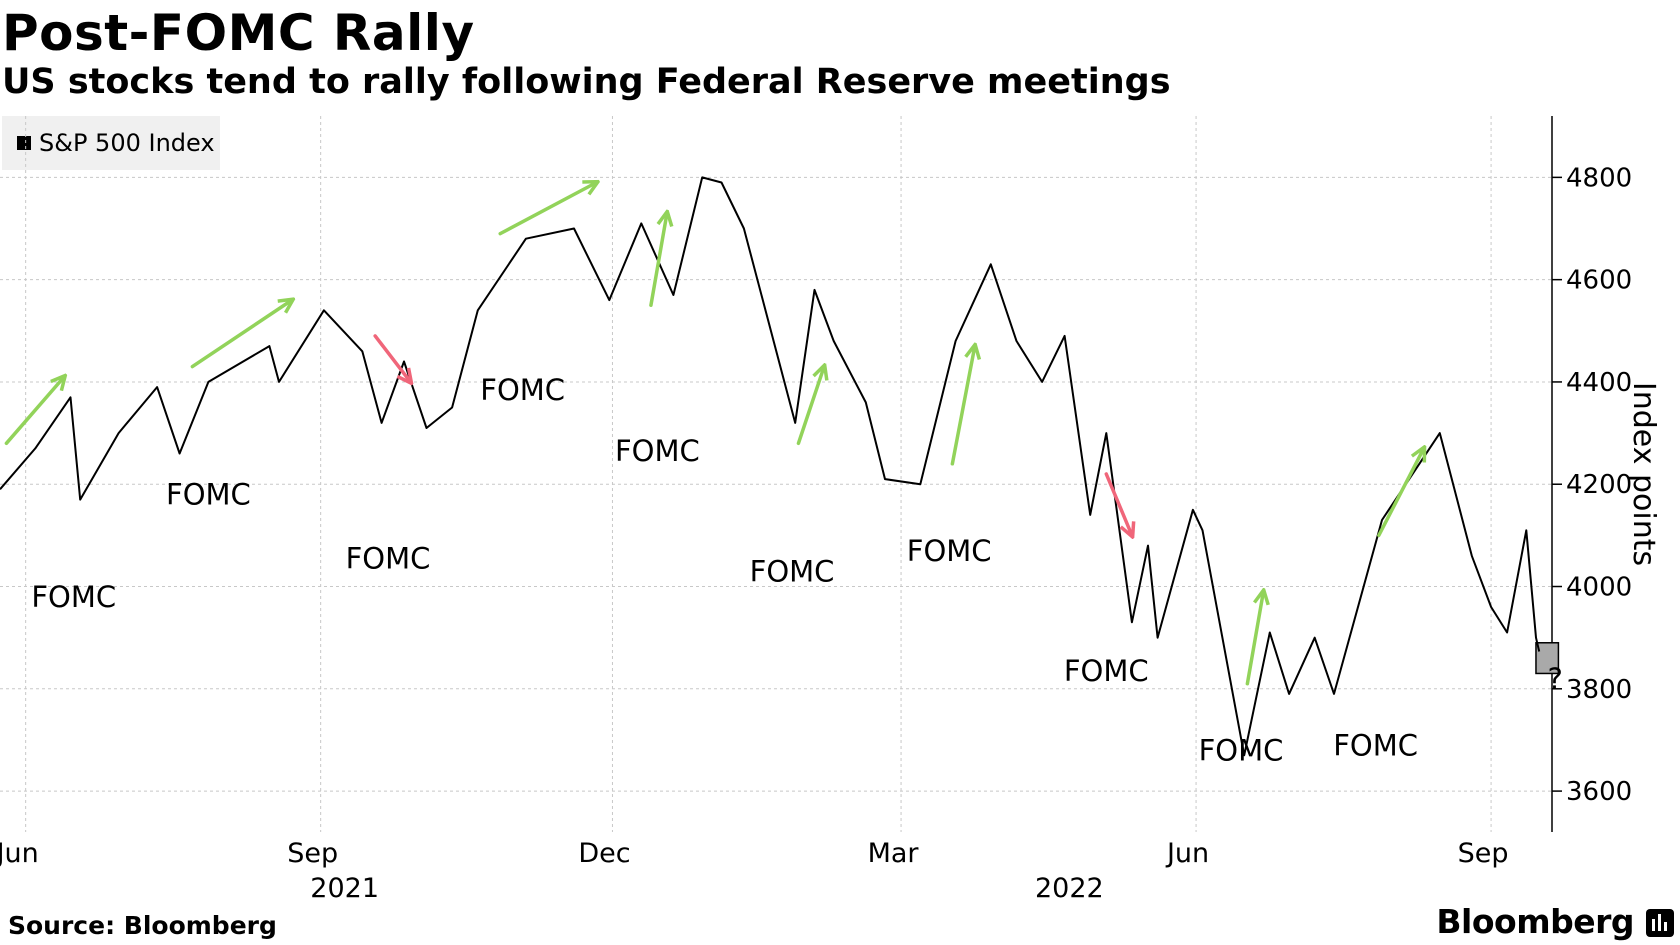 This screenshot has height=945, width=1680. I want to click on y-axis-title: Index points, so click(1643, 474).